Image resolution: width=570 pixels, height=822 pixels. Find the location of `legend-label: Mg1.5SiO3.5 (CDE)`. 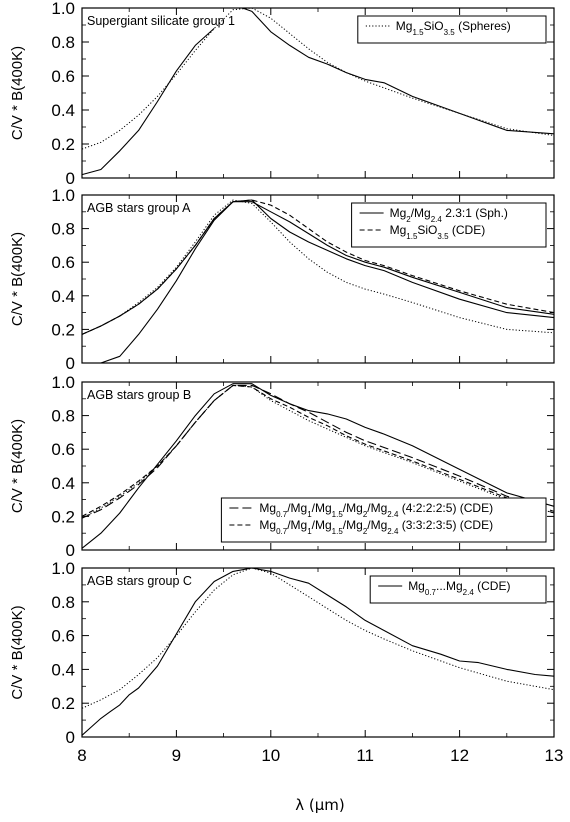

legend-label: Mg1.5SiO3.5 (CDE) is located at coordinates (438, 232).